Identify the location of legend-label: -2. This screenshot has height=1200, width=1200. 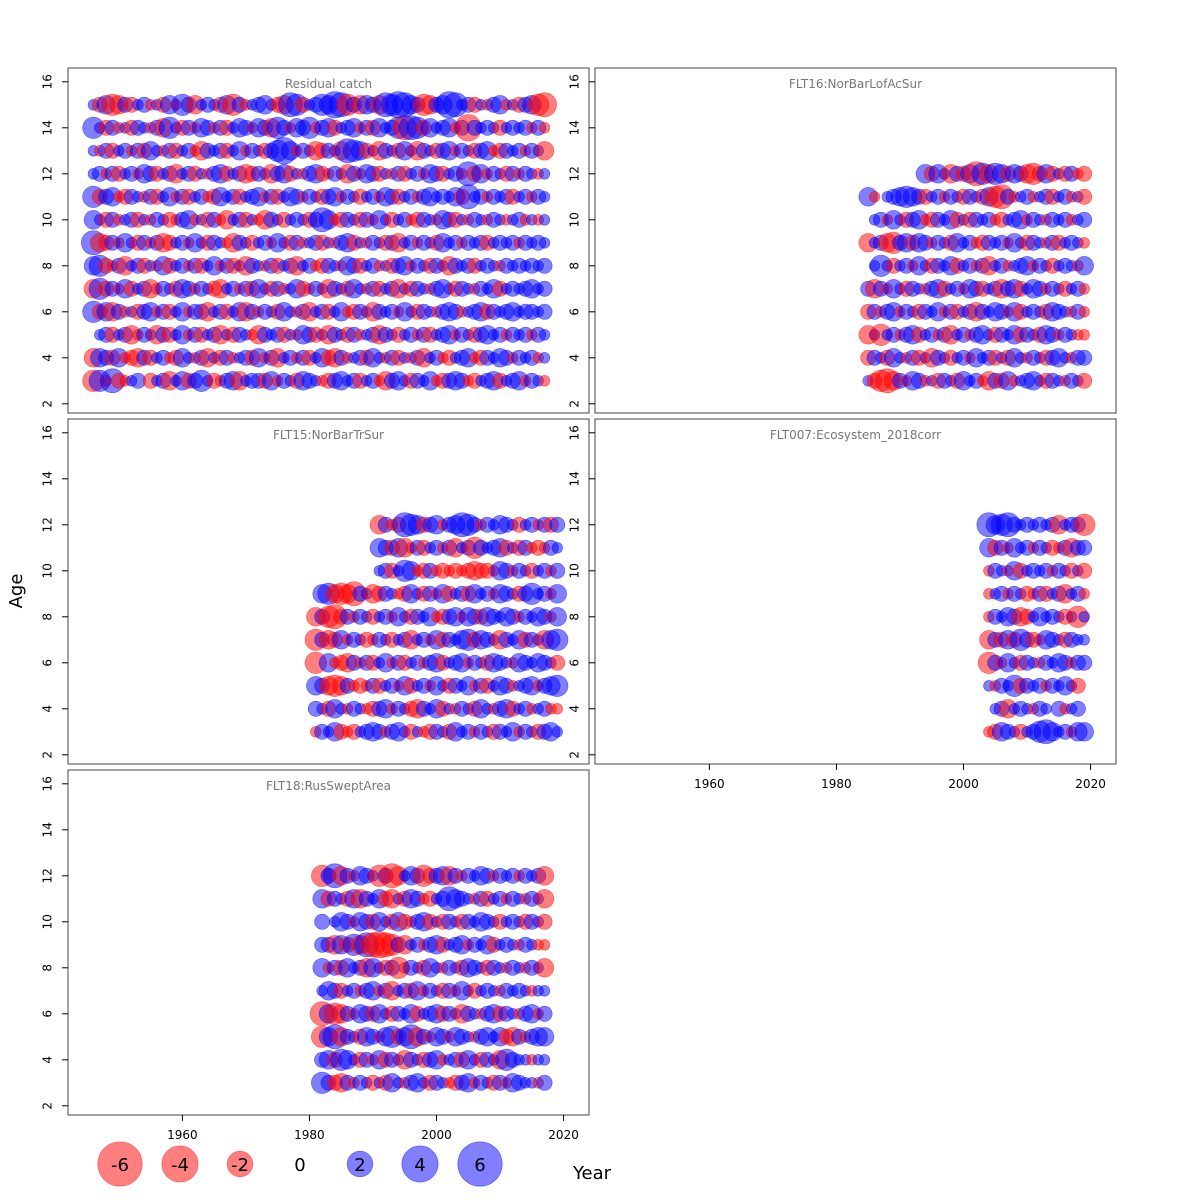
(240, 1165).